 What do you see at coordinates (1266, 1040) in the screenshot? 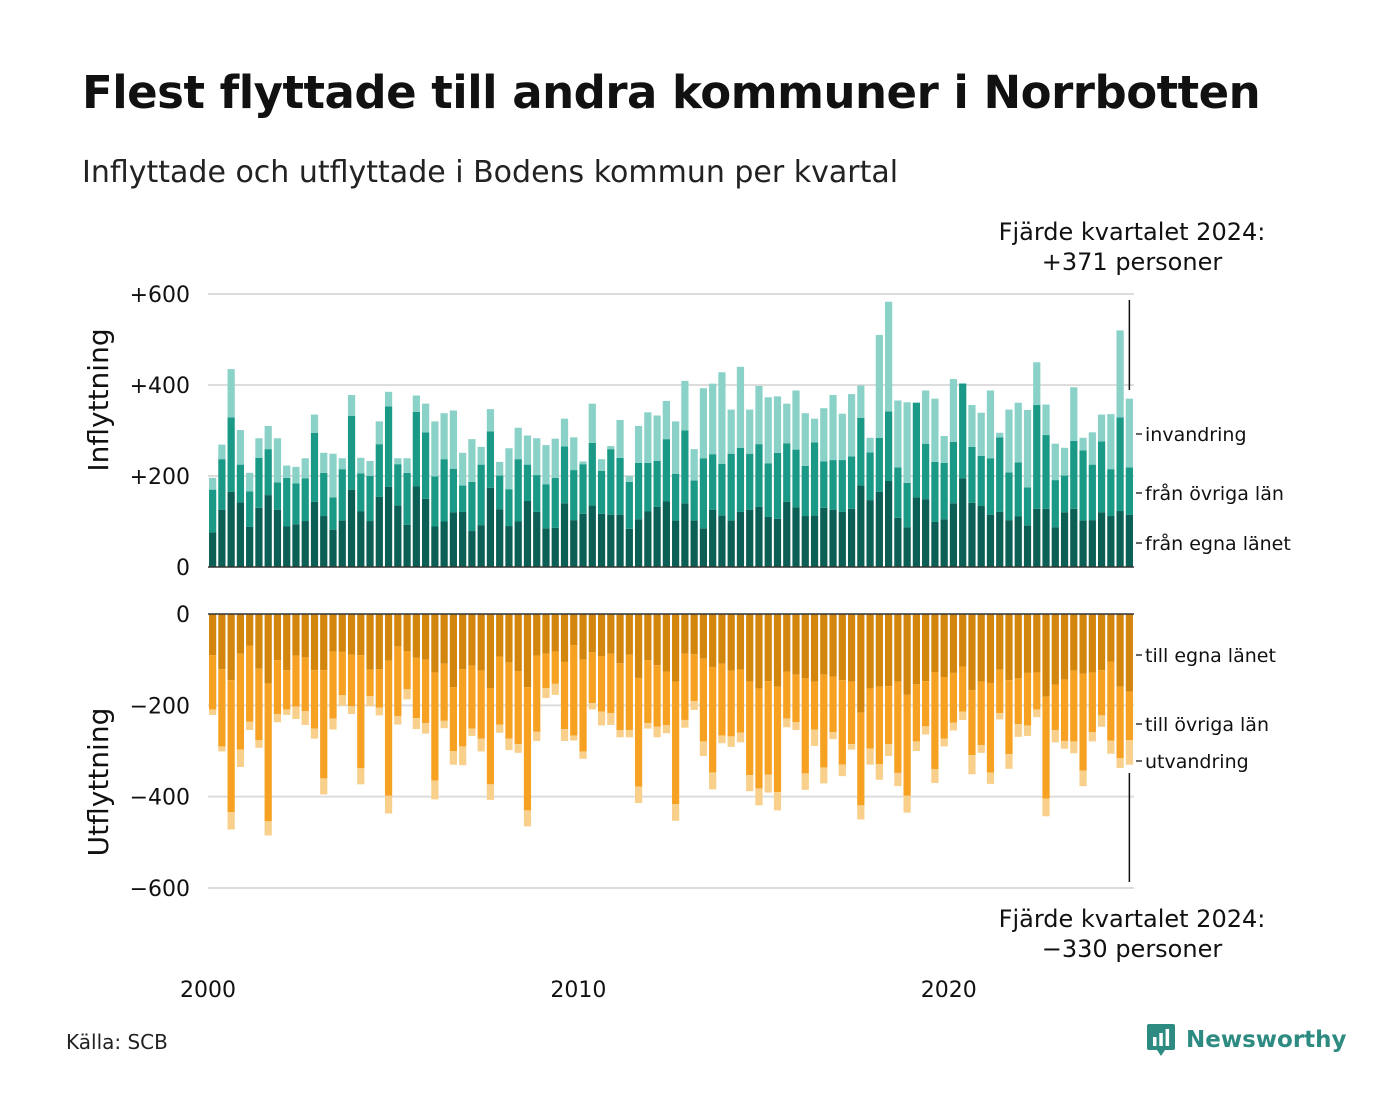
I see `logo-text: Newsworthy` at bounding box center [1266, 1040].